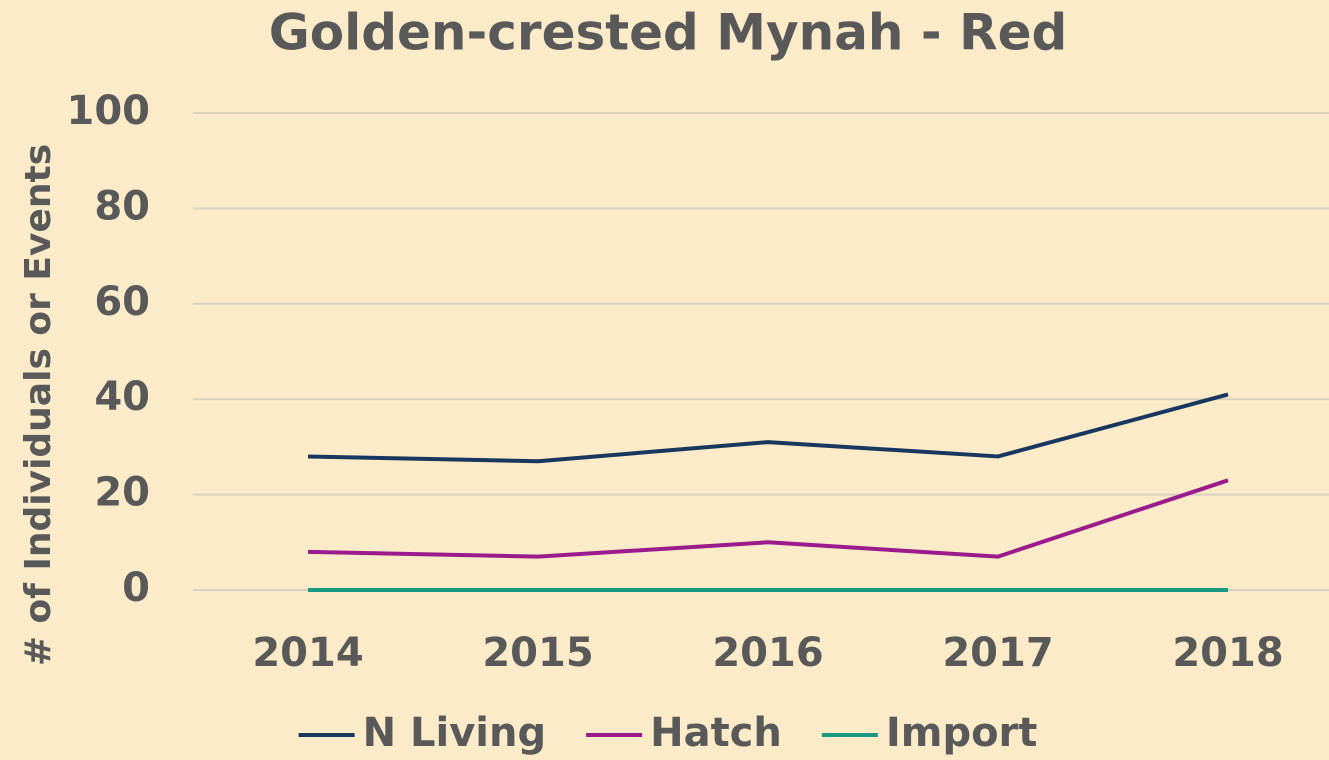 This screenshot has width=1329, height=760. What do you see at coordinates (1227, 653) in the screenshot?
I see `x-tick-label: 2018` at bounding box center [1227, 653].